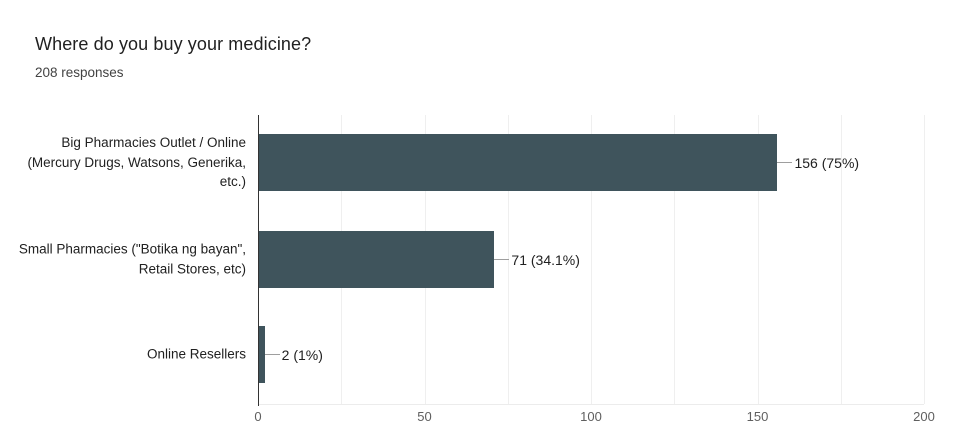 The width and height of the screenshot is (954, 442). Describe the element at coordinates (924, 416) in the screenshot. I see `x-tick-label: 200` at that location.